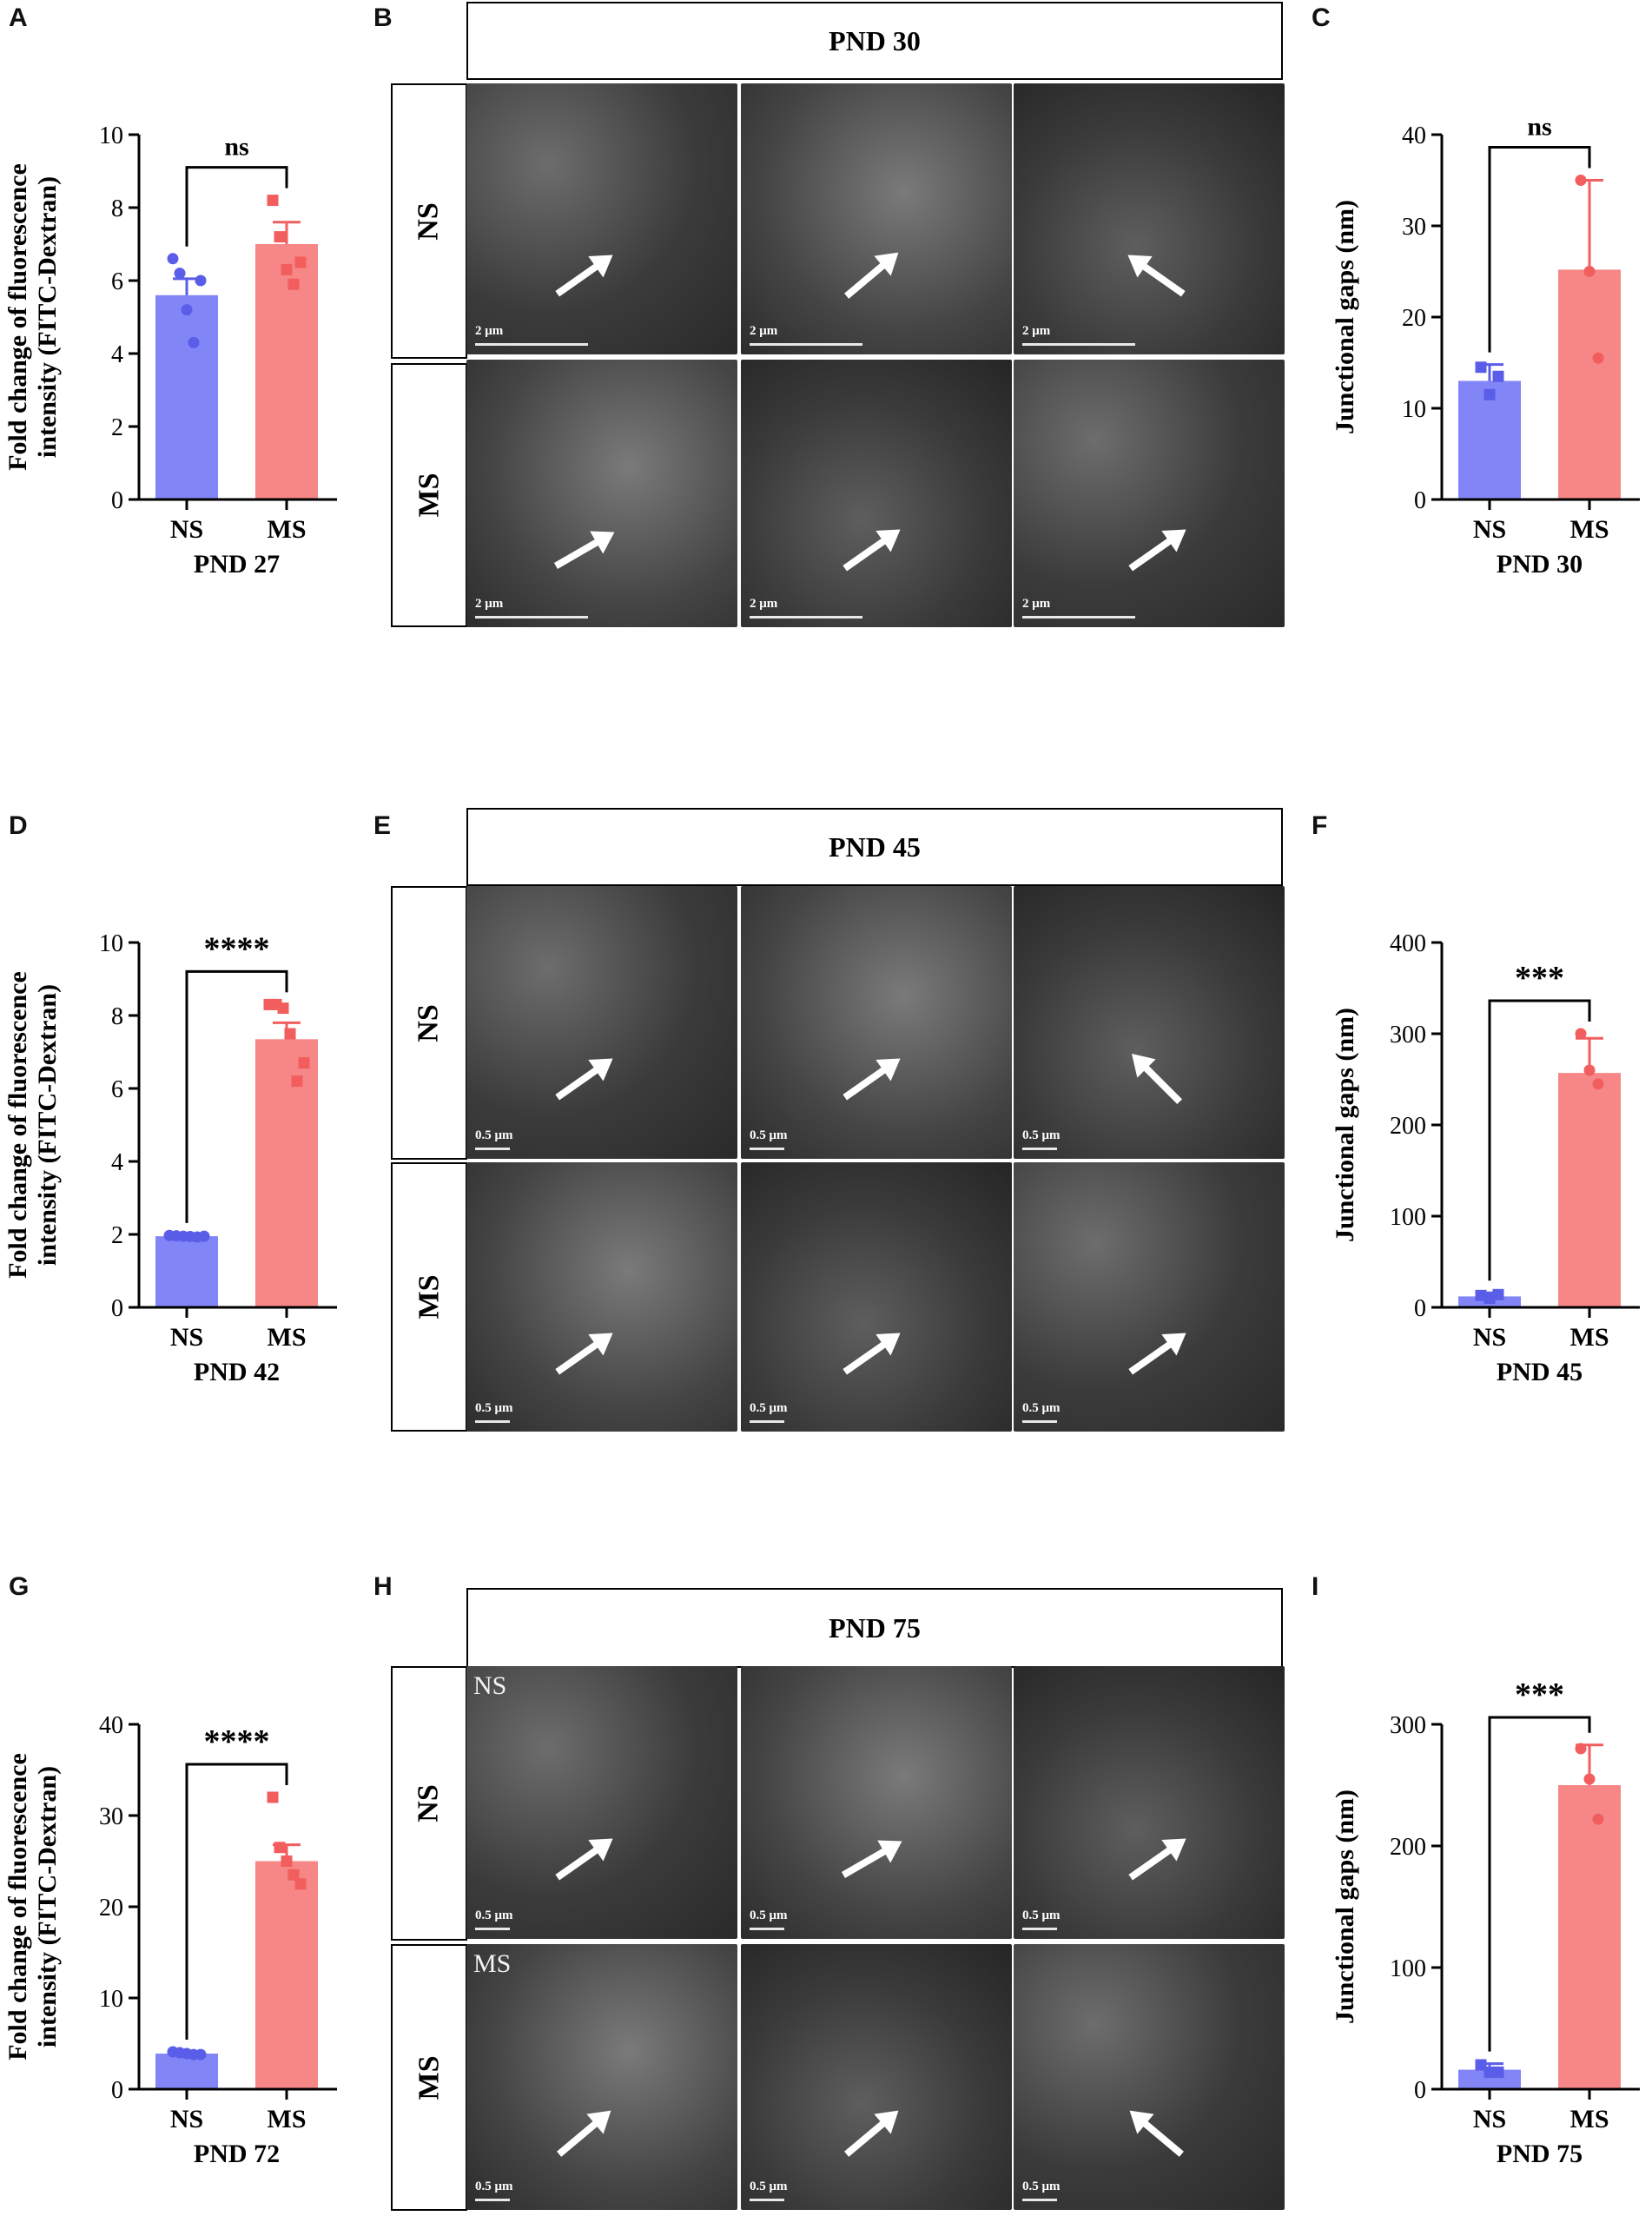 Image resolution: width=1652 pixels, height=2216 pixels. What do you see at coordinates (1315, 1586) in the screenshot?
I see `panel-letter-i: I` at bounding box center [1315, 1586].